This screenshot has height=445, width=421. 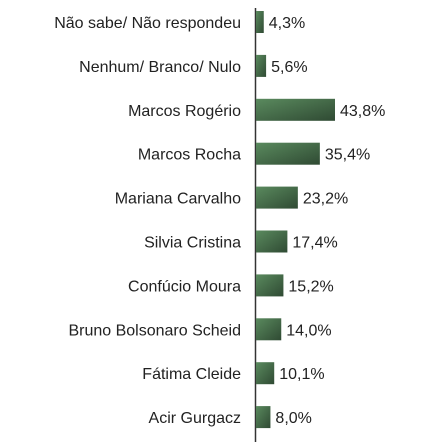 What do you see at coordinates (347, 155) in the screenshot?
I see `value-label: 35,4%` at bounding box center [347, 155].